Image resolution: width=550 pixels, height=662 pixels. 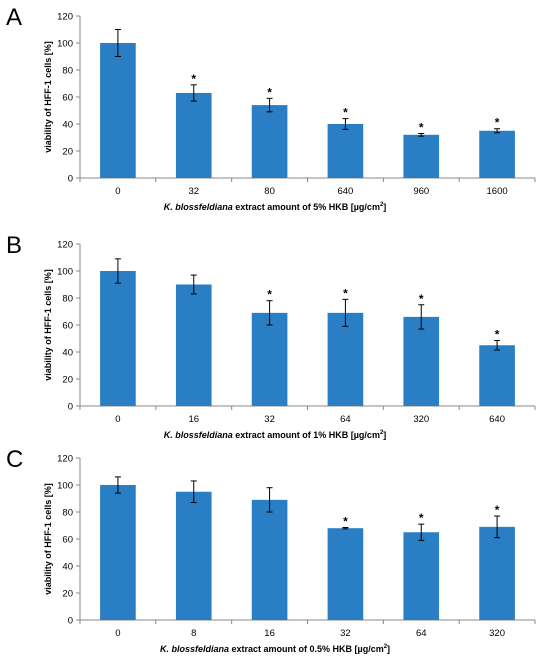 I want to click on x-tick-label: 960, so click(x=421, y=191).